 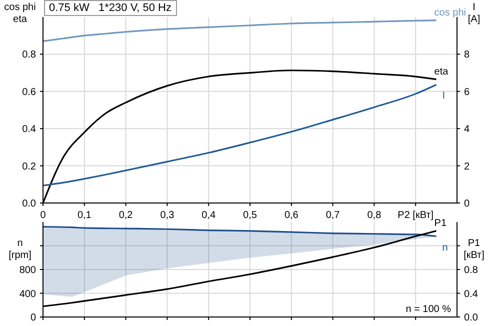 What do you see at coordinates (43, 215) in the screenshot?
I see `x-tick-label: 0` at bounding box center [43, 215].